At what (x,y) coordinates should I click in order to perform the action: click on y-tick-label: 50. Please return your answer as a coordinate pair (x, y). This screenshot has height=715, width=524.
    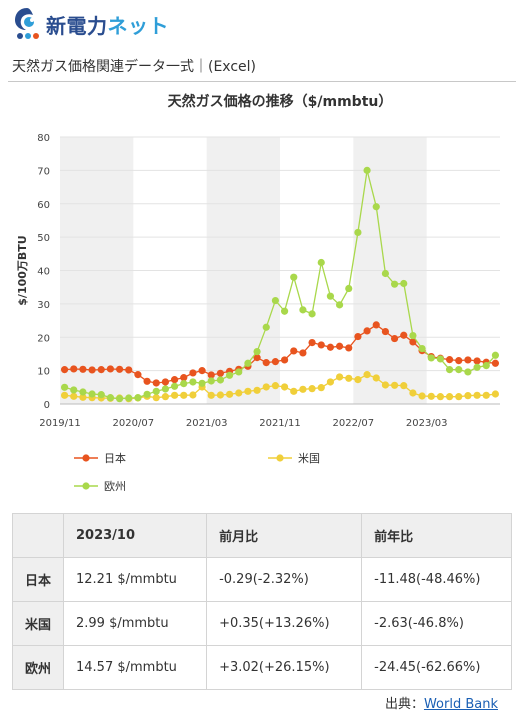
    Looking at the image, I should click on (43, 238).